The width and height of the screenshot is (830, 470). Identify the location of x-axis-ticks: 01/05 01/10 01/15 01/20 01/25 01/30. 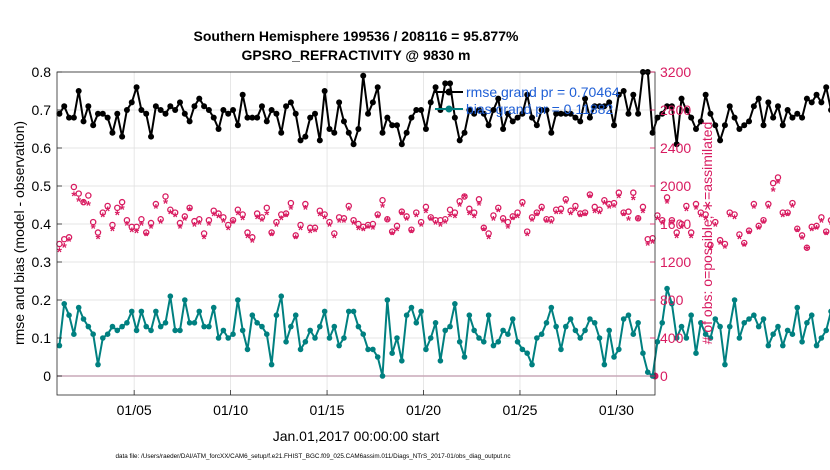
(375, 404).